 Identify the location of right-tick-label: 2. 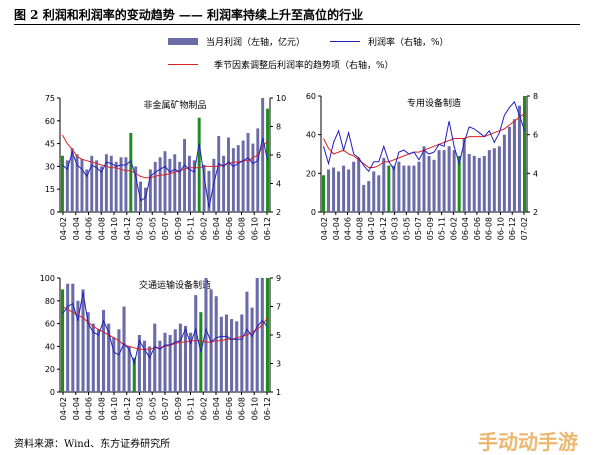
(535, 212).